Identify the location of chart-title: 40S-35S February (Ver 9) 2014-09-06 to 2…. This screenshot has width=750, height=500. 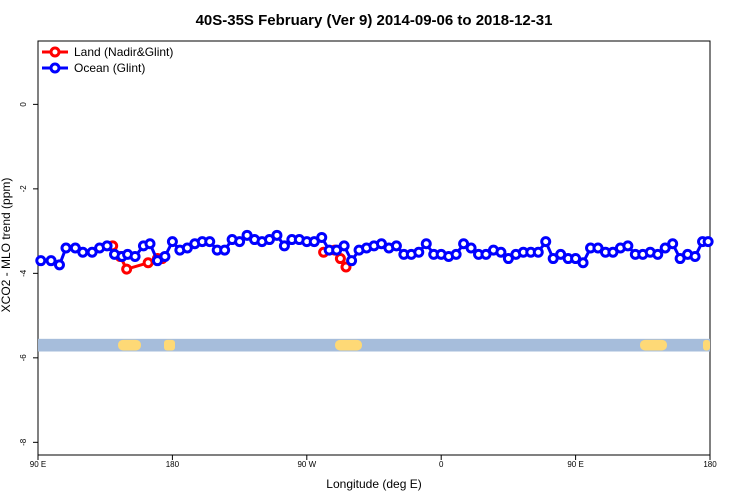
(374, 20).